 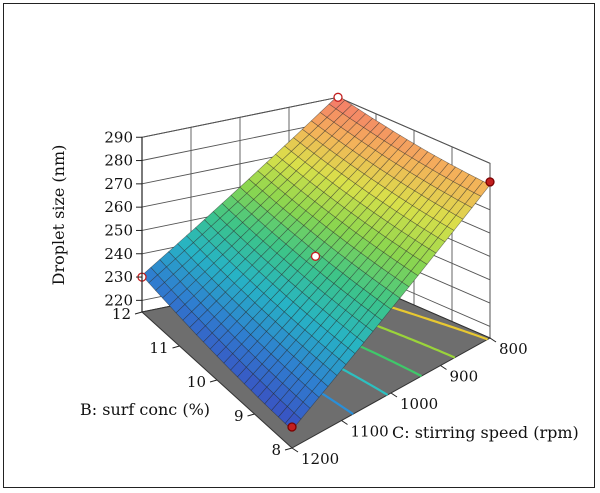 What do you see at coordinates (239, 416) in the screenshot?
I see `b-tick-label: 9` at bounding box center [239, 416].